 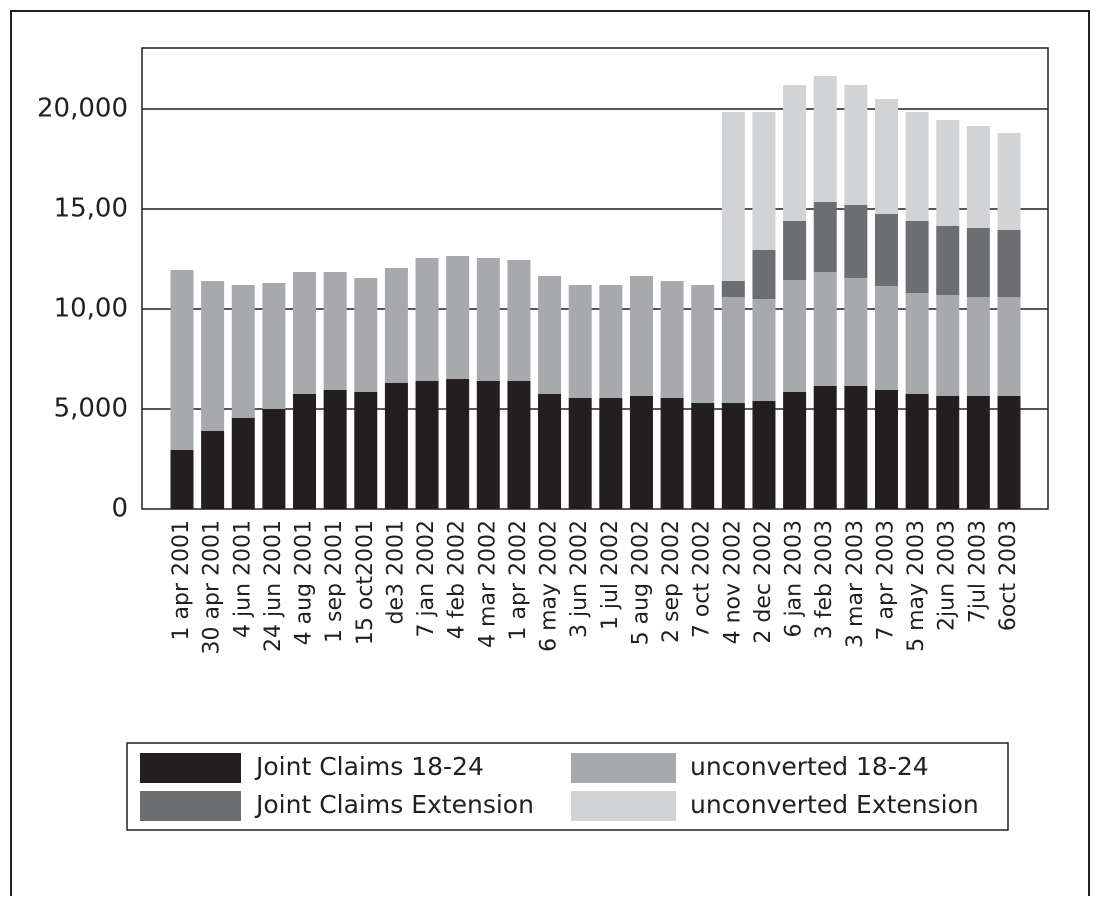 I want to click on x-tick-label: 6oct 2003, so click(x=1008, y=575).